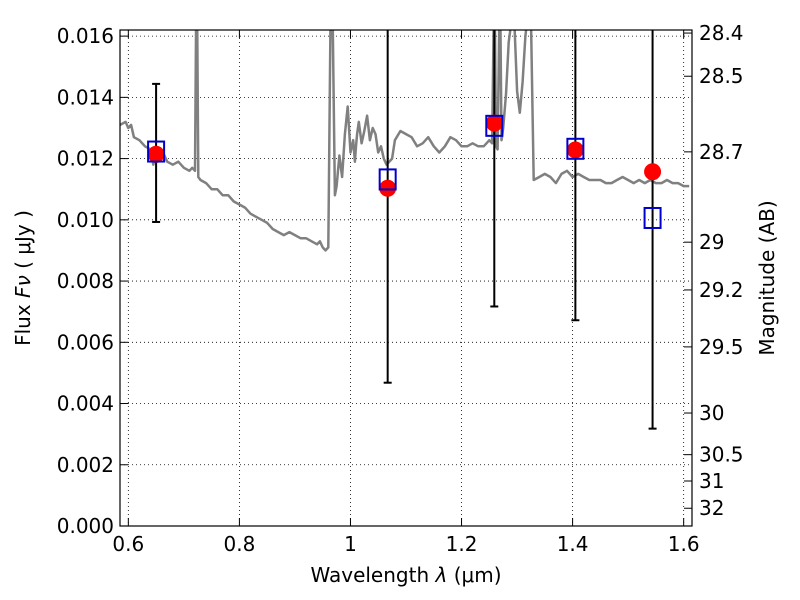 The width and height of the screenshot is (800, 600). What do you see at coordinates (721, 290) in the screenshot?
I see `right-tick-label: 29.2` at bounding box center [721, 290].